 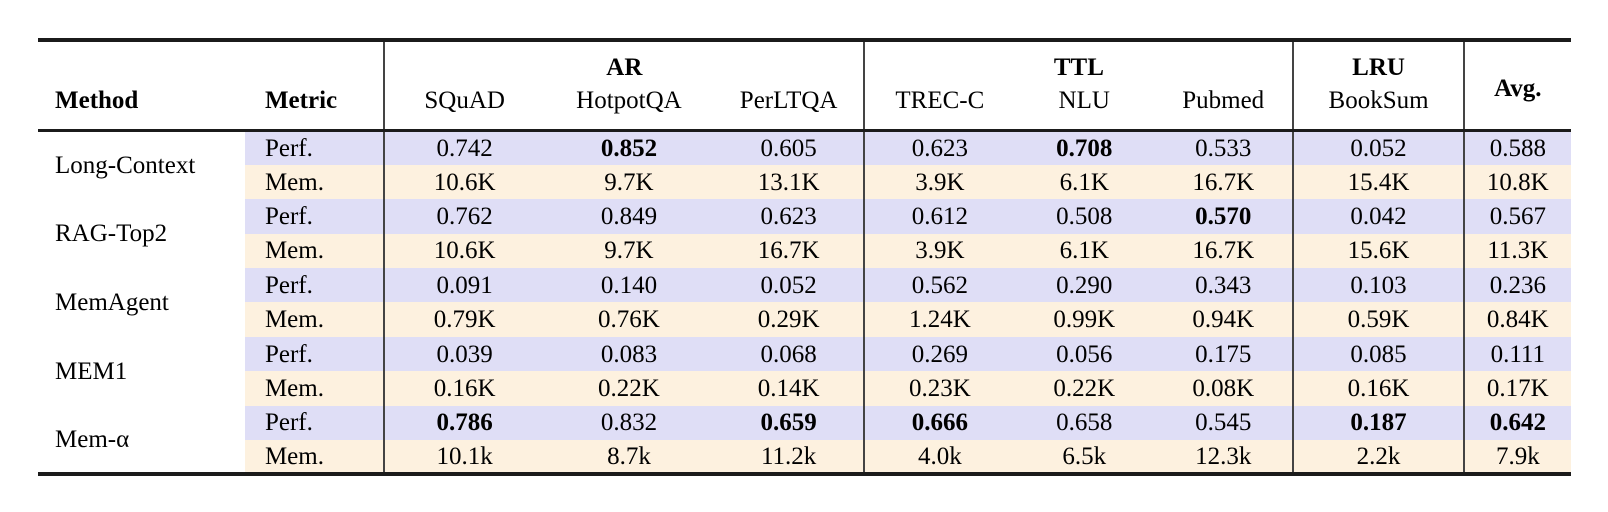 What do you see at coordinates (1517, 319) in the screenshot?
I see `value-cell: 0.84K` at bounding box center [1517, 319].